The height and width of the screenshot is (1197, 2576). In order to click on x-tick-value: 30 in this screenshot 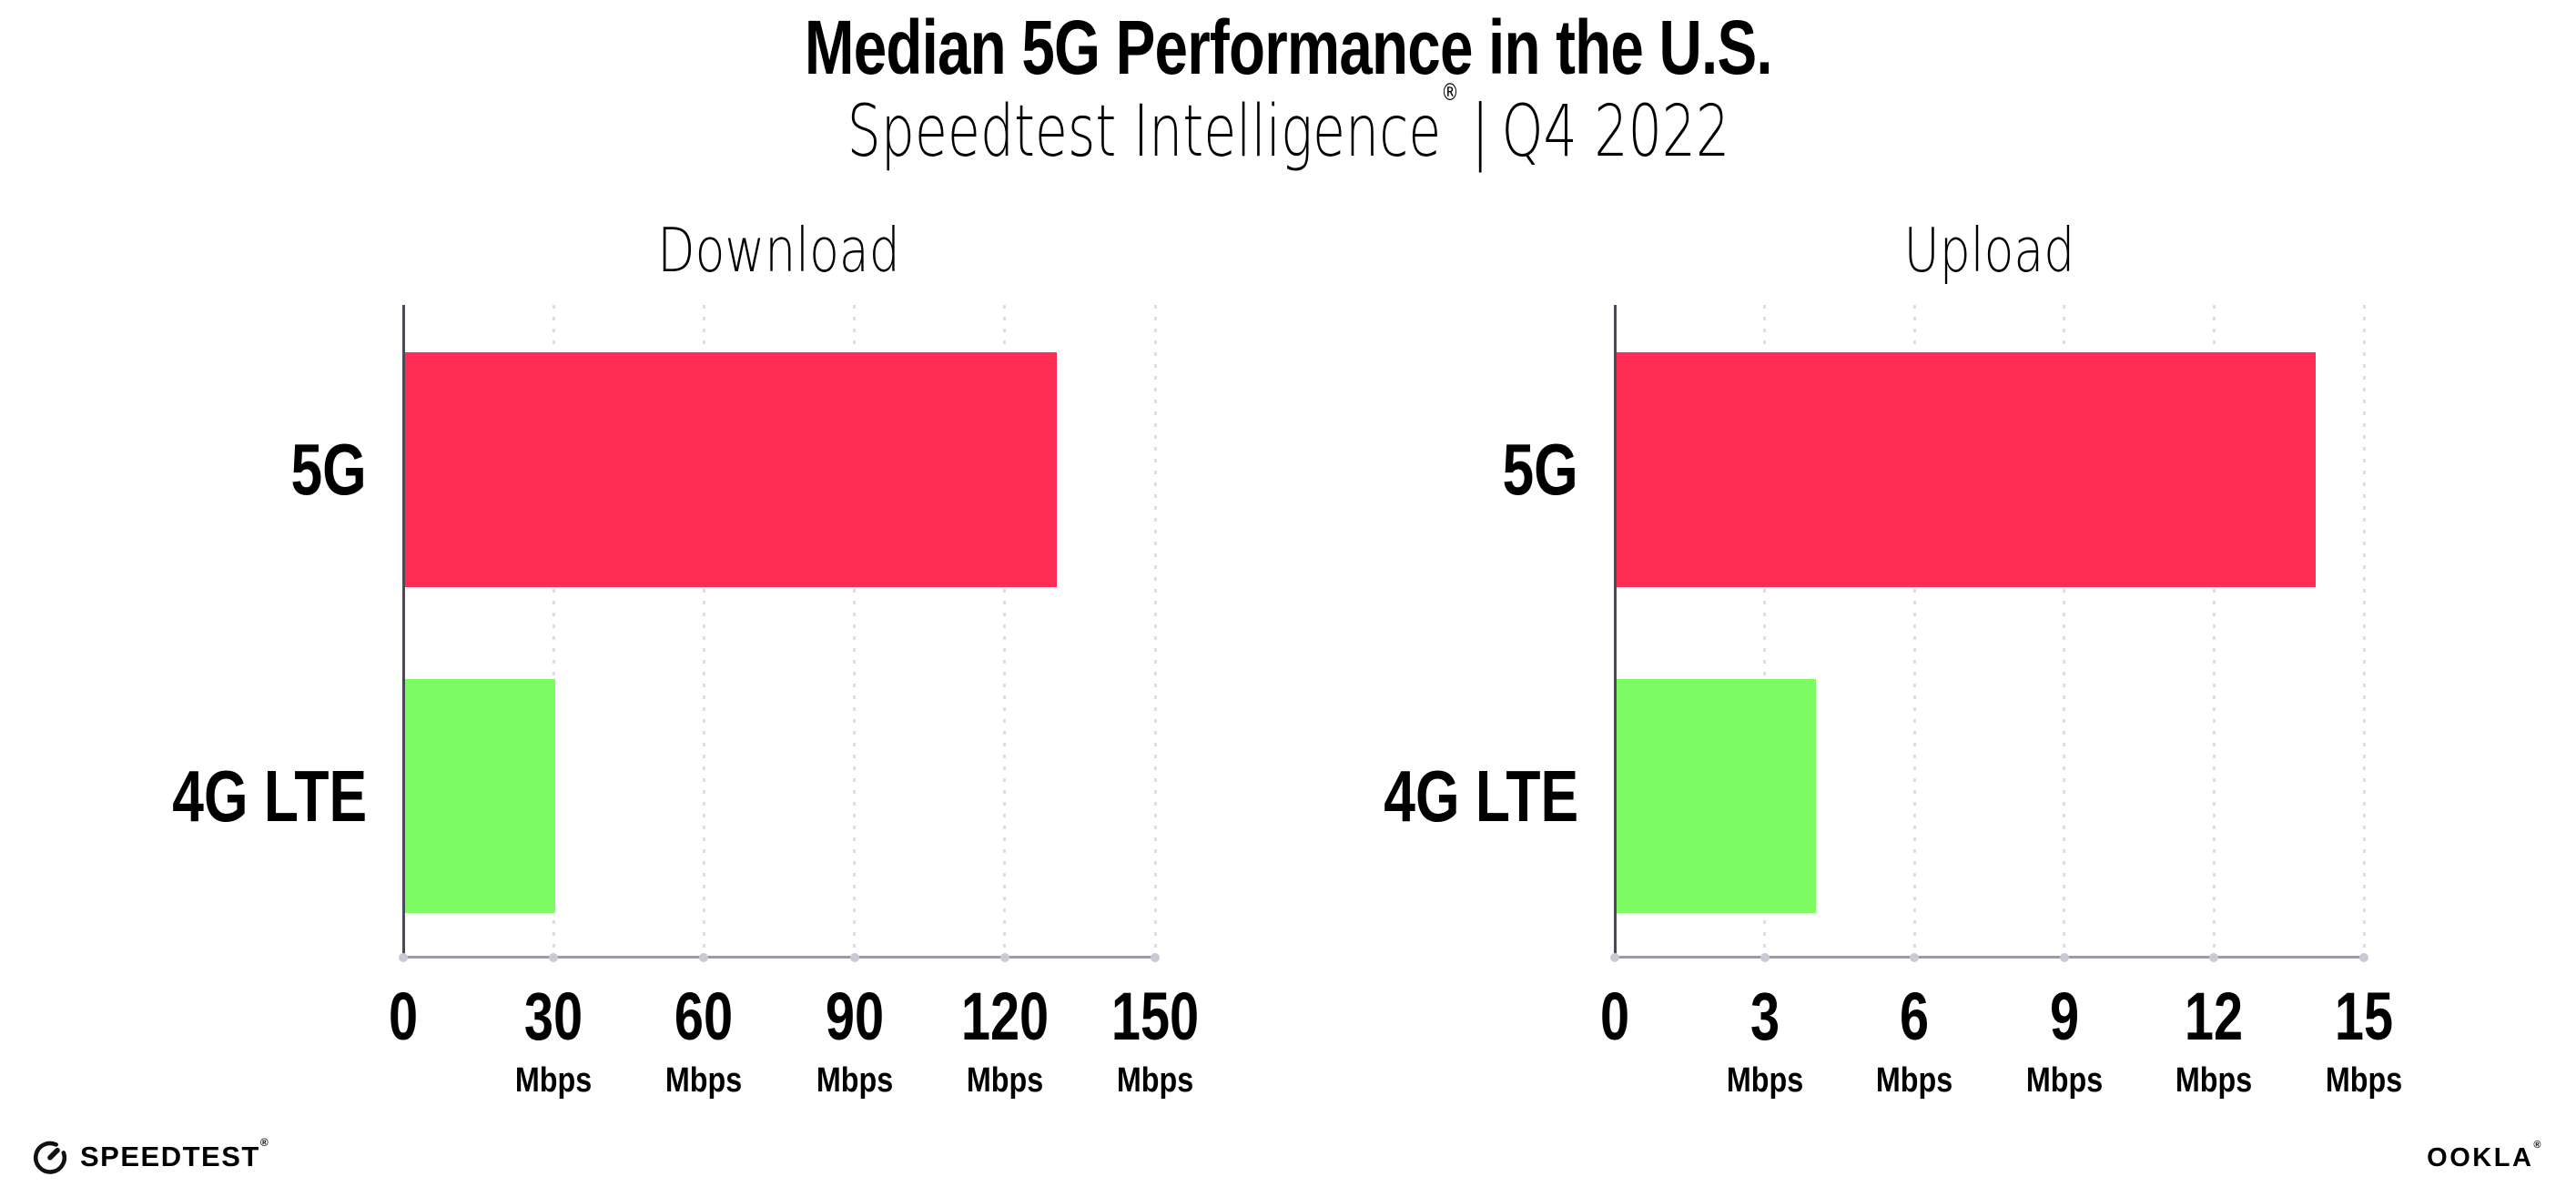, I will do `click(553, 1017)`.